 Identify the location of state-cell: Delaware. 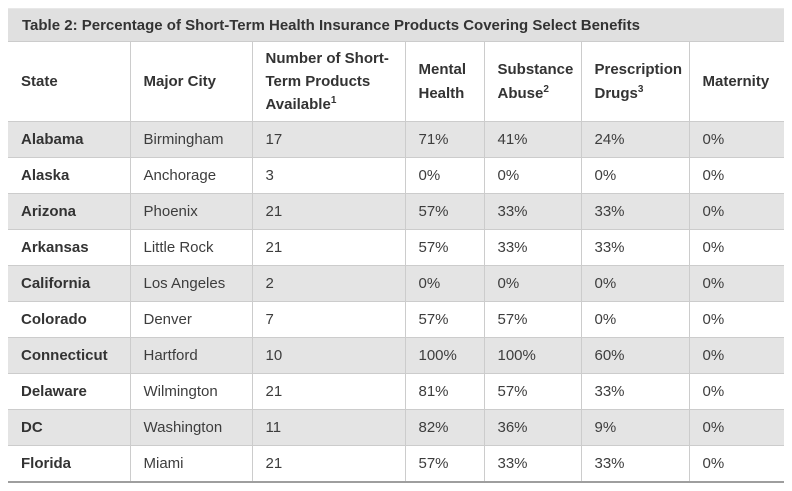
(69, 391).